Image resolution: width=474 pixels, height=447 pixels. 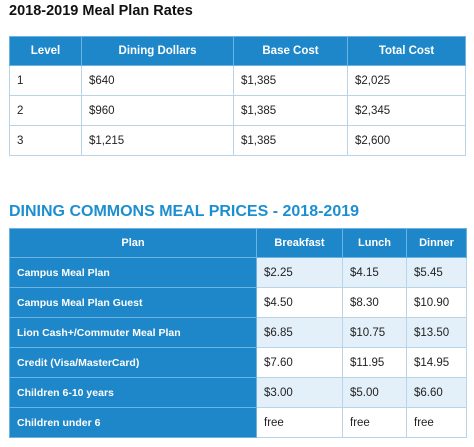 I want to click on rates-cell-total-cost: $2,025, so click(x=406, y=80).